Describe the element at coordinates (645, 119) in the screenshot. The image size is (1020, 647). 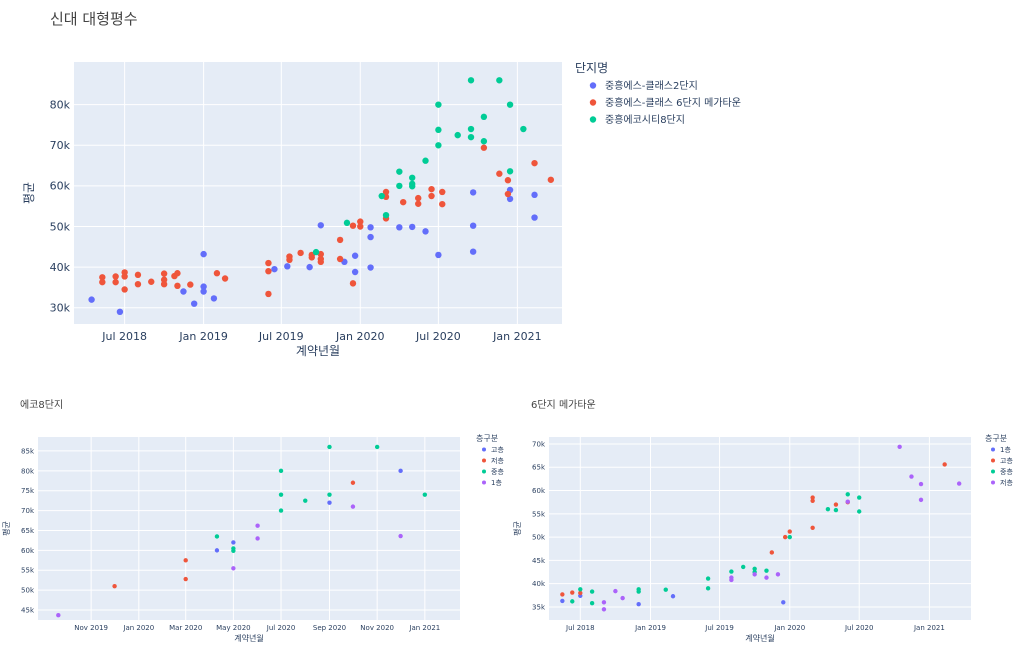
I see `main-legend-item: 중흥에코시티8단지` at that location.